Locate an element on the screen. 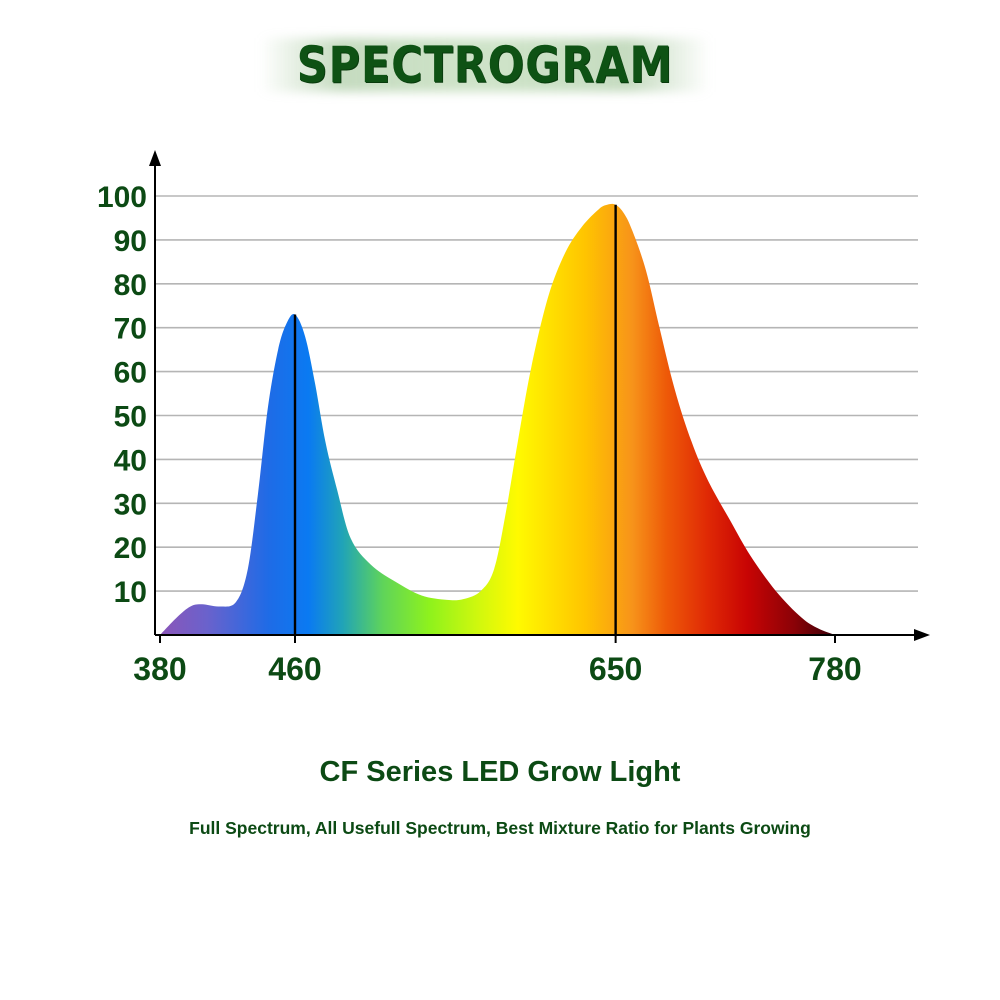 The image size is (1000, 1000). y-tick-label-10: 10 is located at coordinates (130, 592).